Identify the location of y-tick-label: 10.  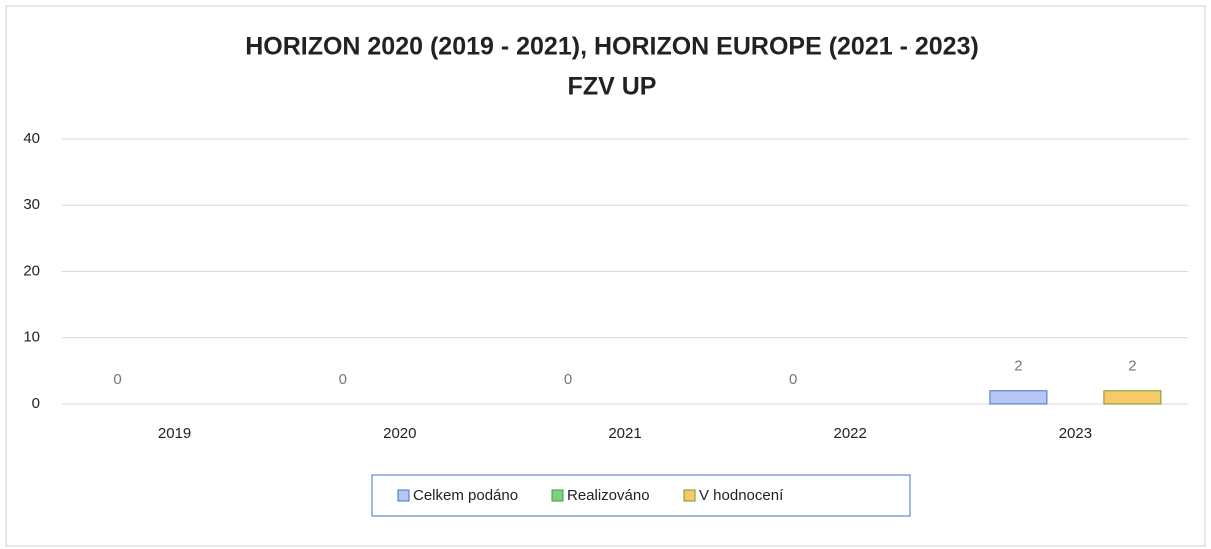
(31, 337).